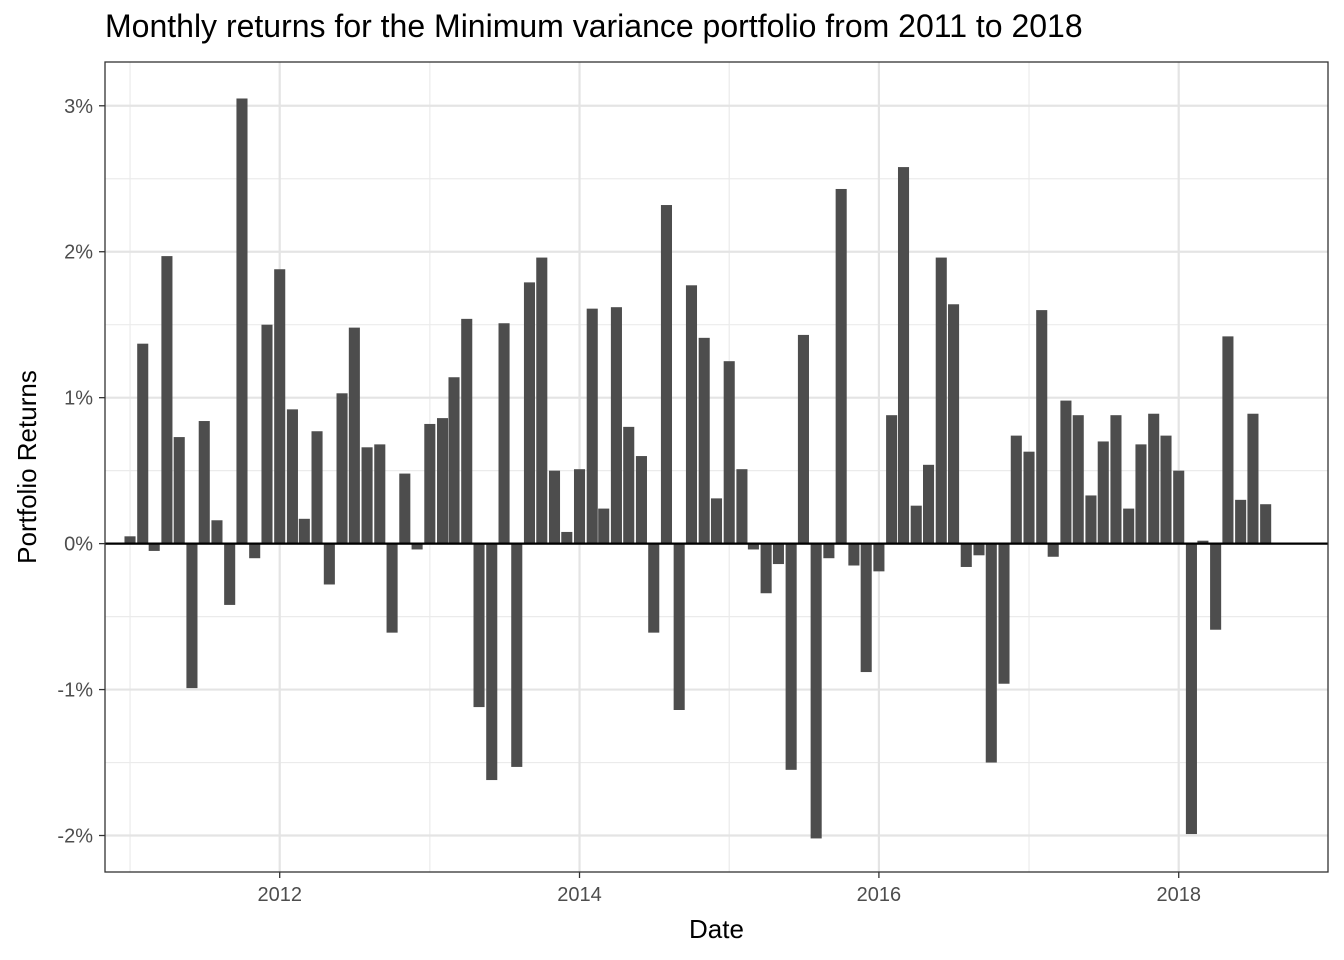 The width and height of the screenshot is (1344, 960). I want to click on x-tick-label: 2016, so click(879, 895).